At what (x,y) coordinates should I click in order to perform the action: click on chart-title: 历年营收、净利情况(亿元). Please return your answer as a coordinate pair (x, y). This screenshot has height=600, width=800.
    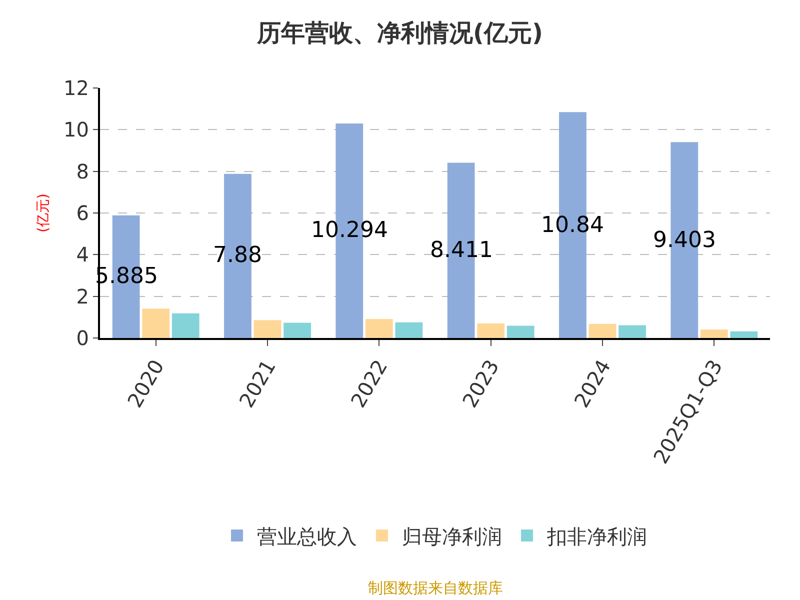
    Looking at the image, I should click on (399, 32).